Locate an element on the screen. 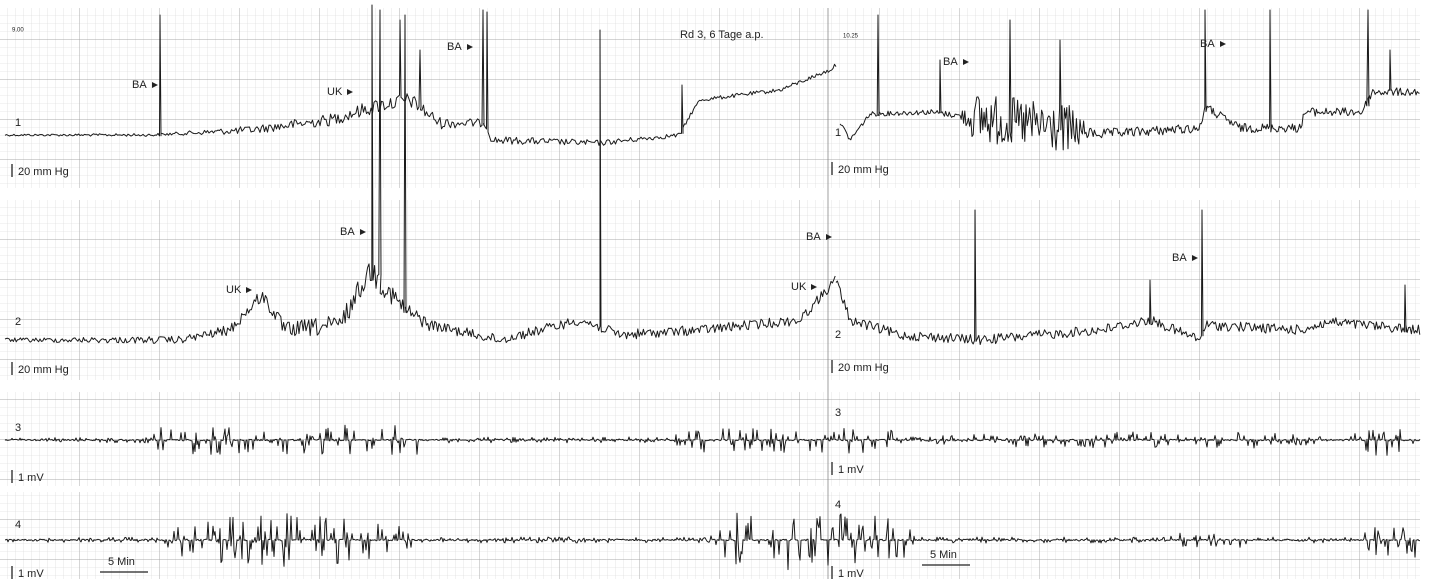  figure-title: Rd 3, 6 Tage a.p. is located at coordinates (722, 35).